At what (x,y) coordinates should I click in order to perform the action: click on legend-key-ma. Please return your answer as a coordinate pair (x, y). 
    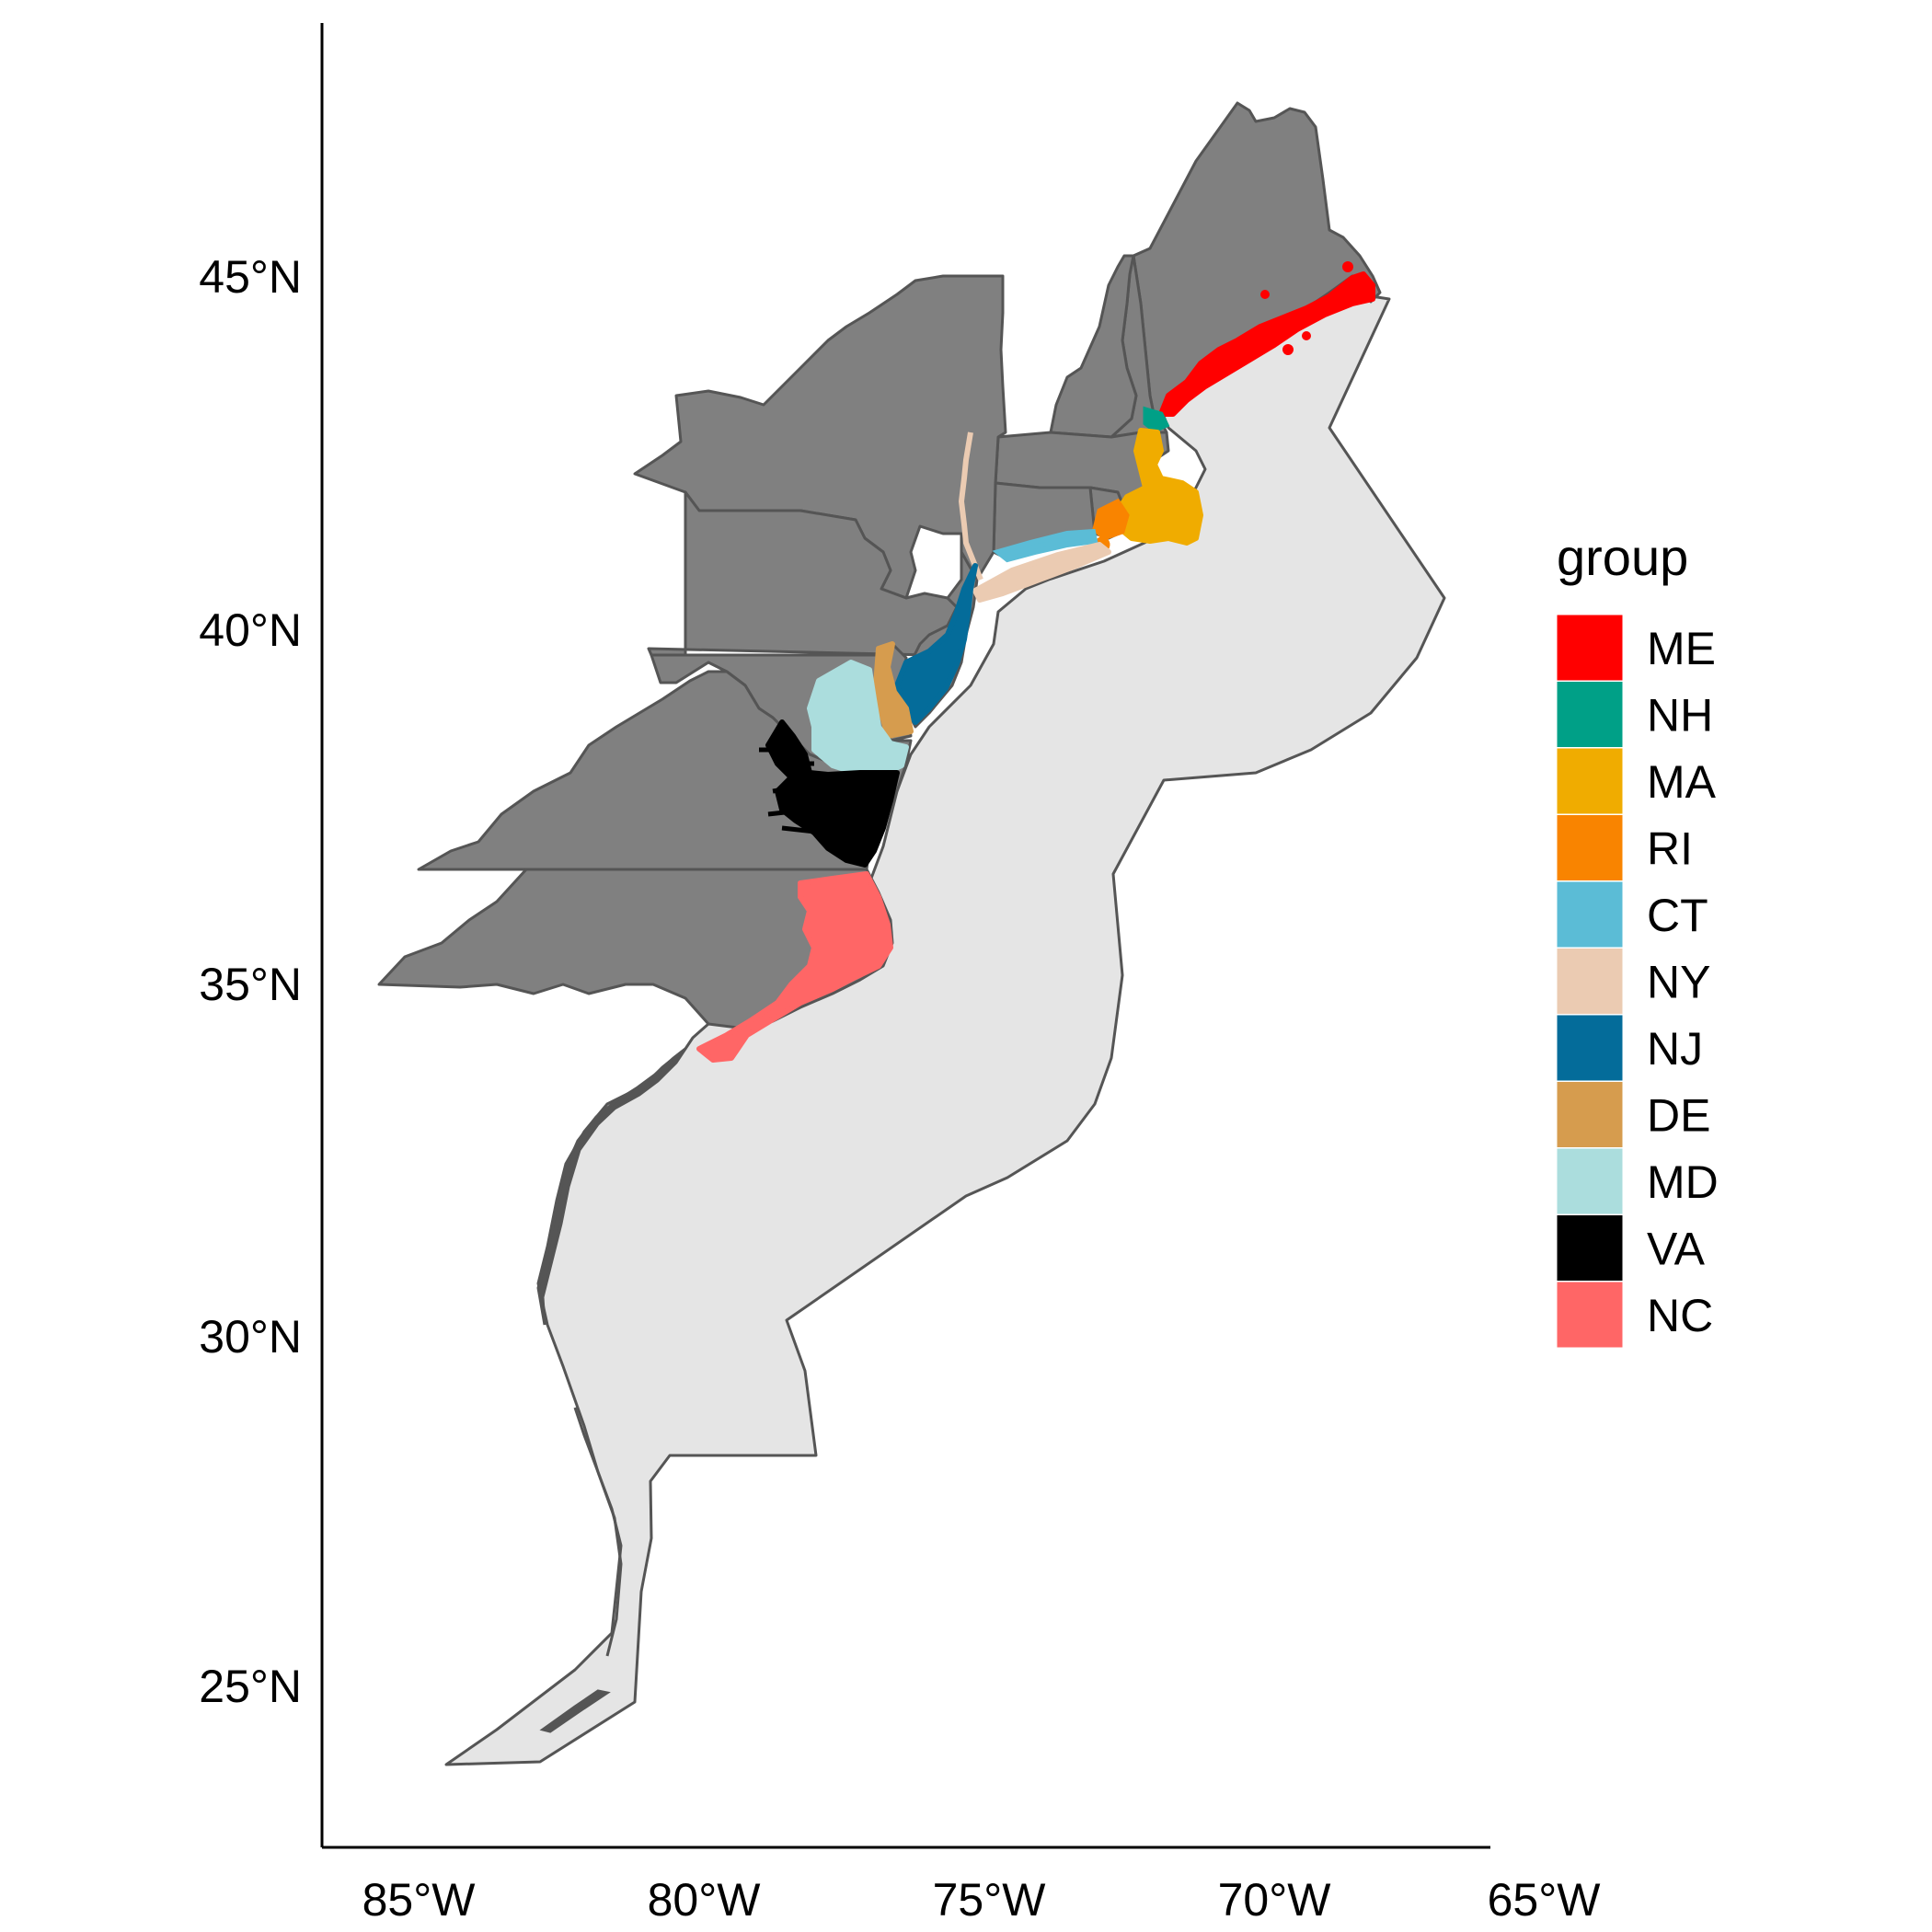
    Looking at the image, I should click on (1590, 781).